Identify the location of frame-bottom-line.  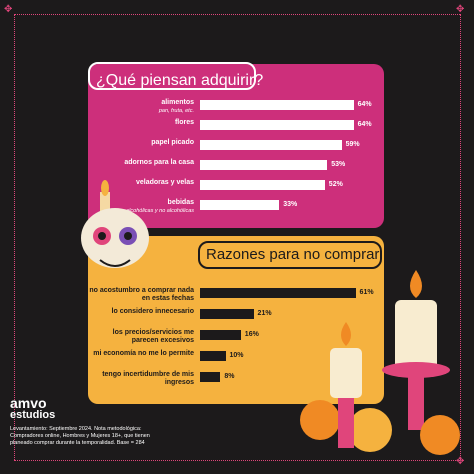
(237, 460).